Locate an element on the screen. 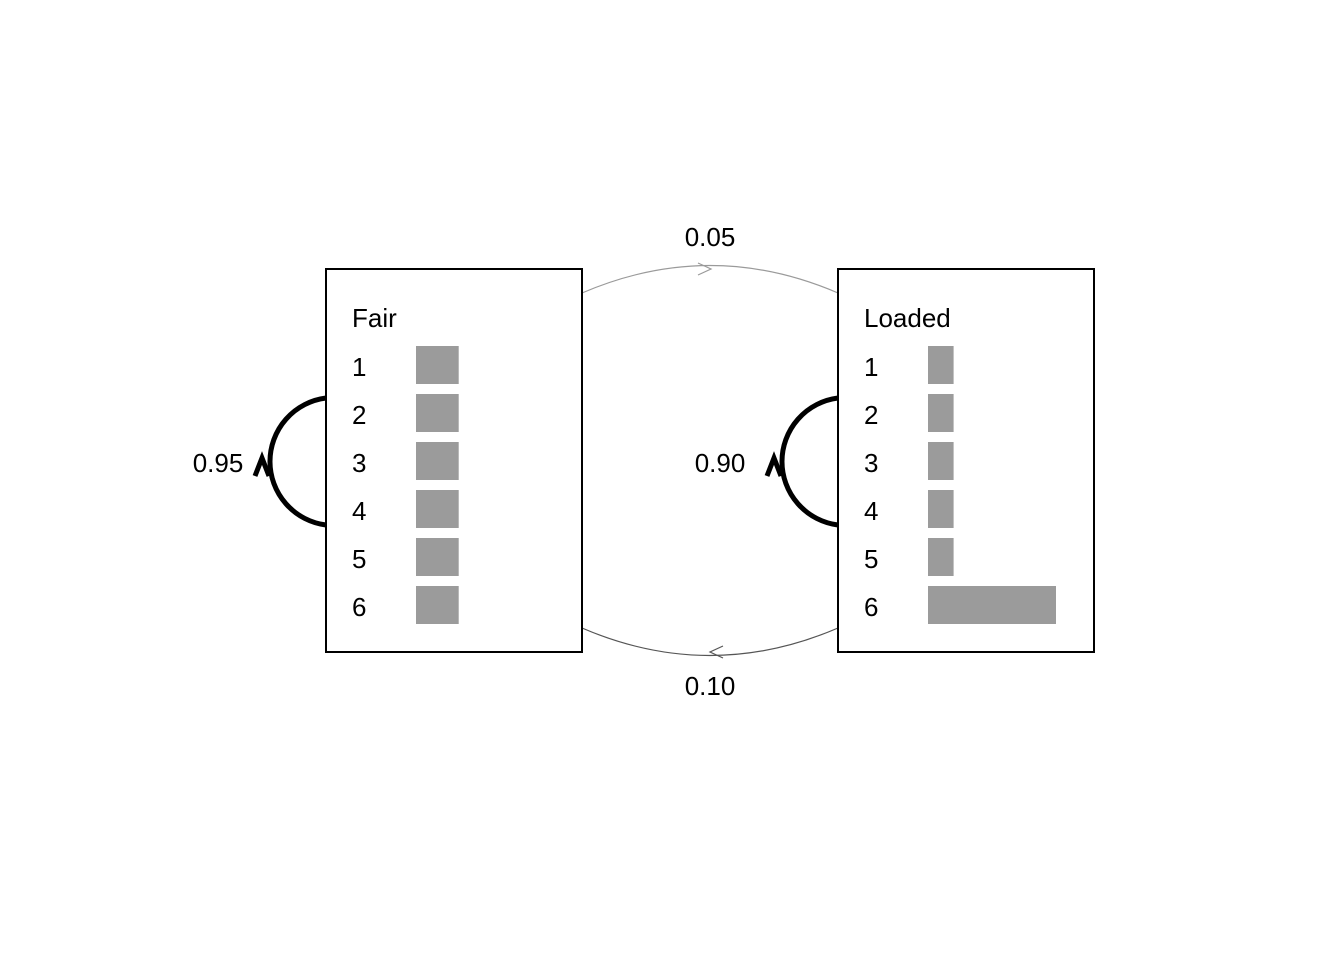 The width and height of the screenshot is (1344, 960). face-label-fair-1: 1 is located at coordinates (359, 367).